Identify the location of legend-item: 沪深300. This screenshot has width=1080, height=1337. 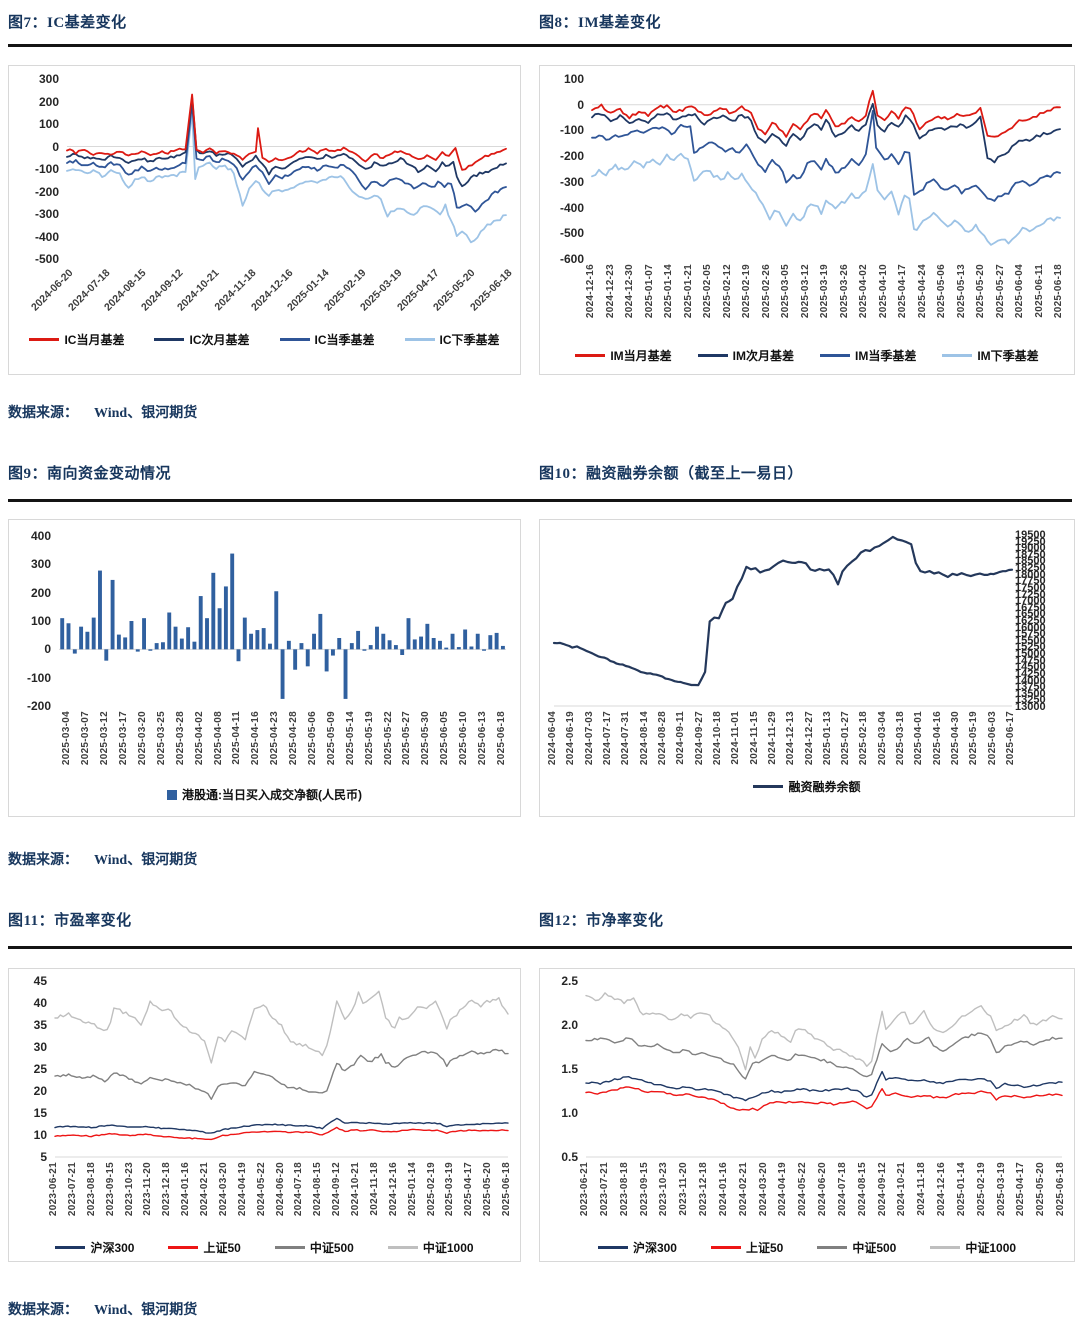
(94, 1247).